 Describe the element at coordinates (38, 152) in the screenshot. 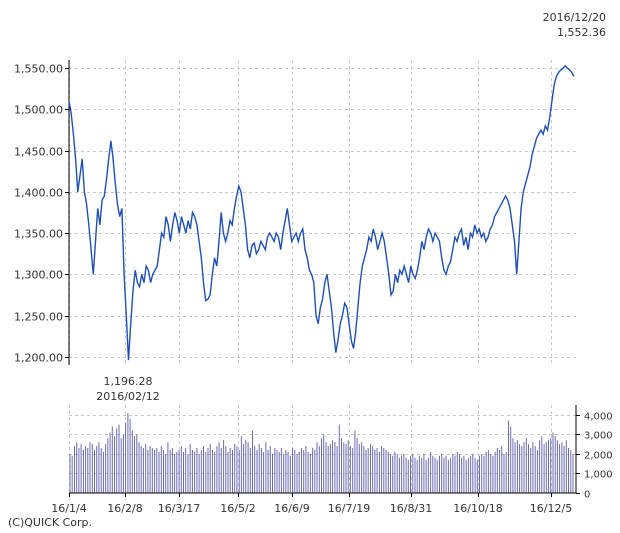

I see `price-tick-label: 1,450.00` at that location.